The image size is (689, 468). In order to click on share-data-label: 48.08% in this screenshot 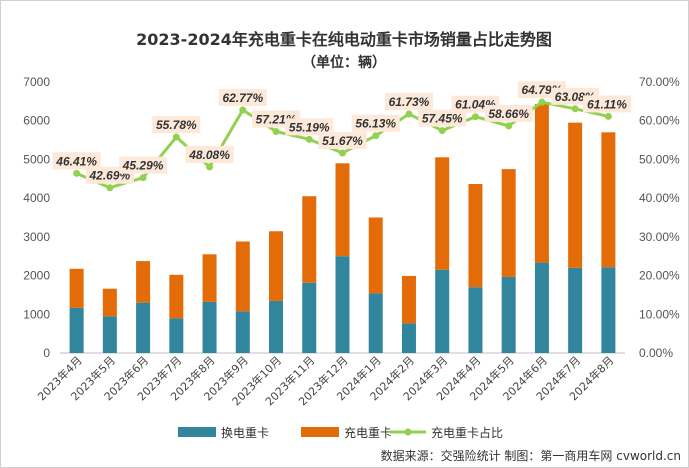, I will do `click(209, 155)`.